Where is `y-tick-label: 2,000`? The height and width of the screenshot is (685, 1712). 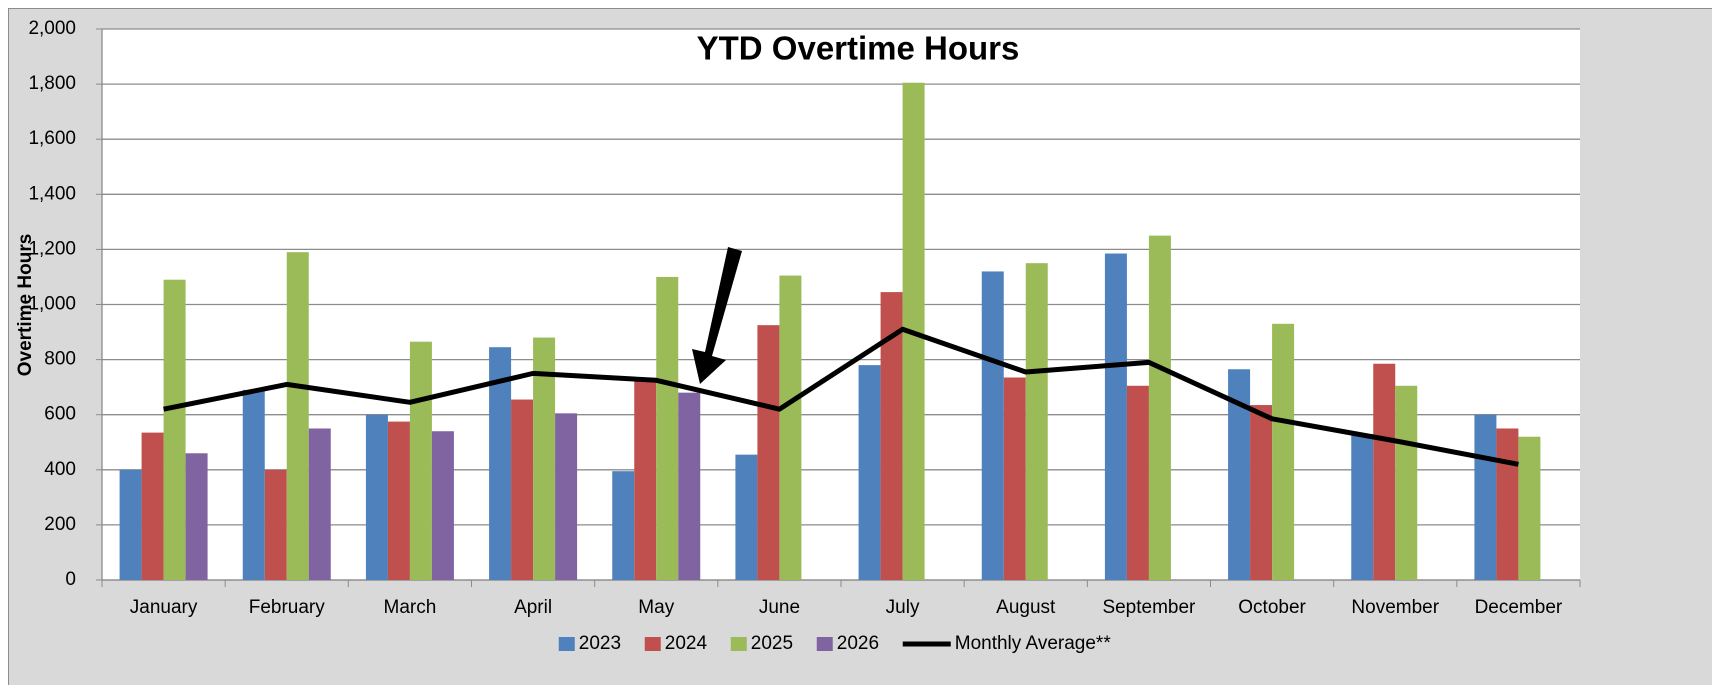
y-tick-label: 2,000 is located at coordinates (52, 28).